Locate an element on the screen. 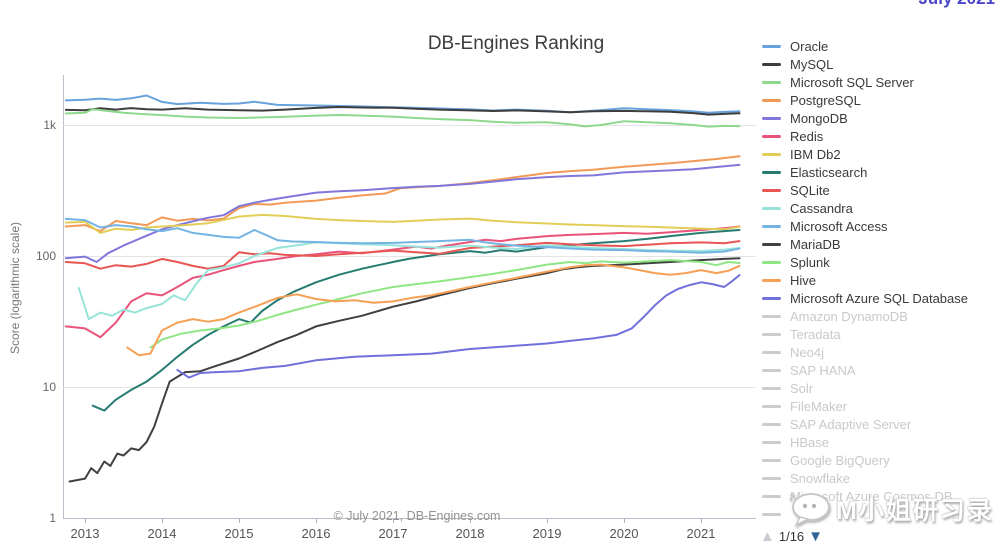  legend-label: MongoDB is located at coordinates (819, 118).